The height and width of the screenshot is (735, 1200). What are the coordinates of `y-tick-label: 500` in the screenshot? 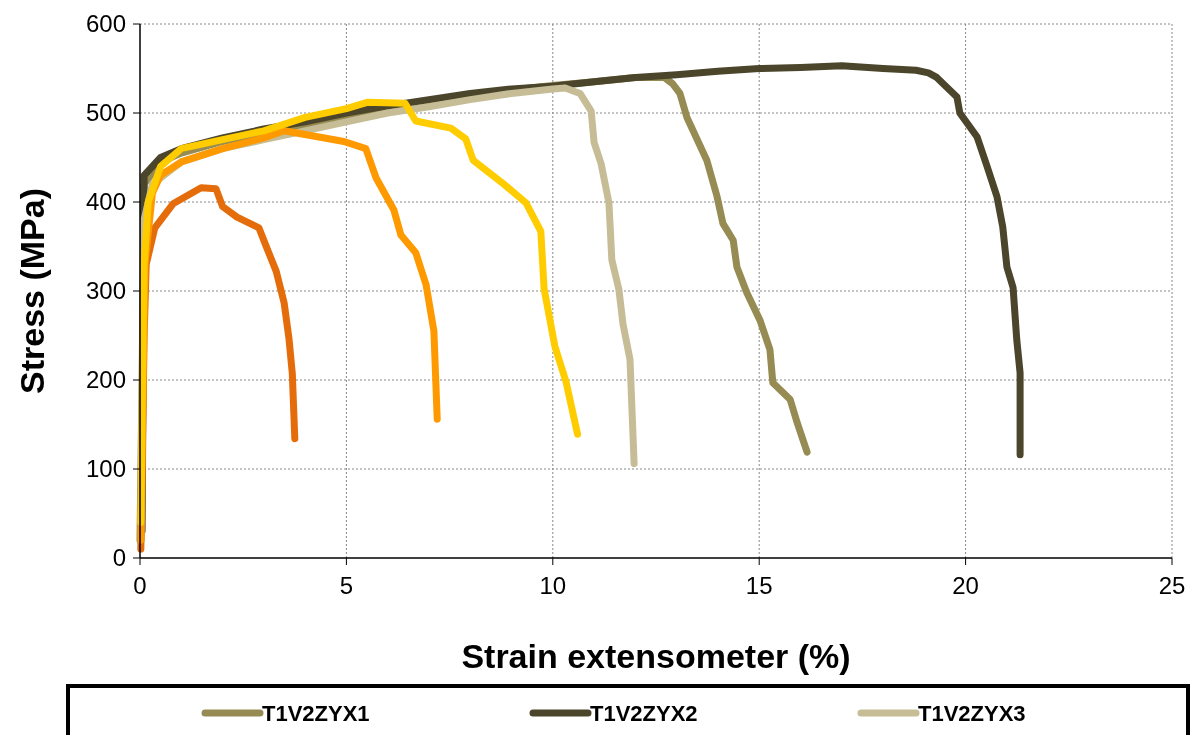 It's located at (105, 112).